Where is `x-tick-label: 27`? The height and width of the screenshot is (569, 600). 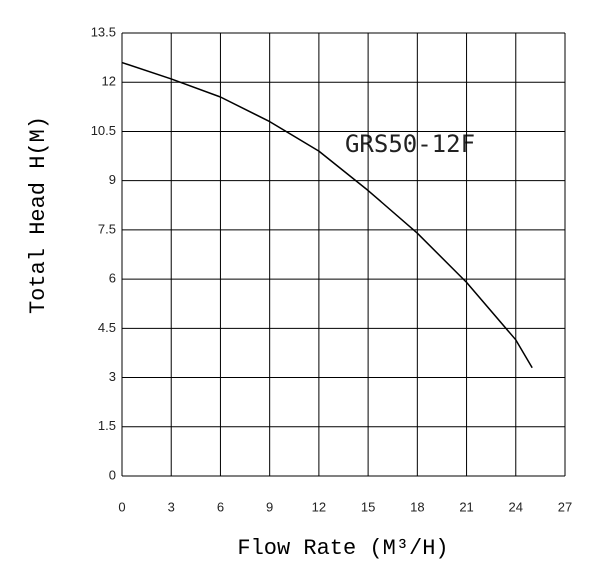
x-tick-label: 27 is located at coordinates (565, 506).